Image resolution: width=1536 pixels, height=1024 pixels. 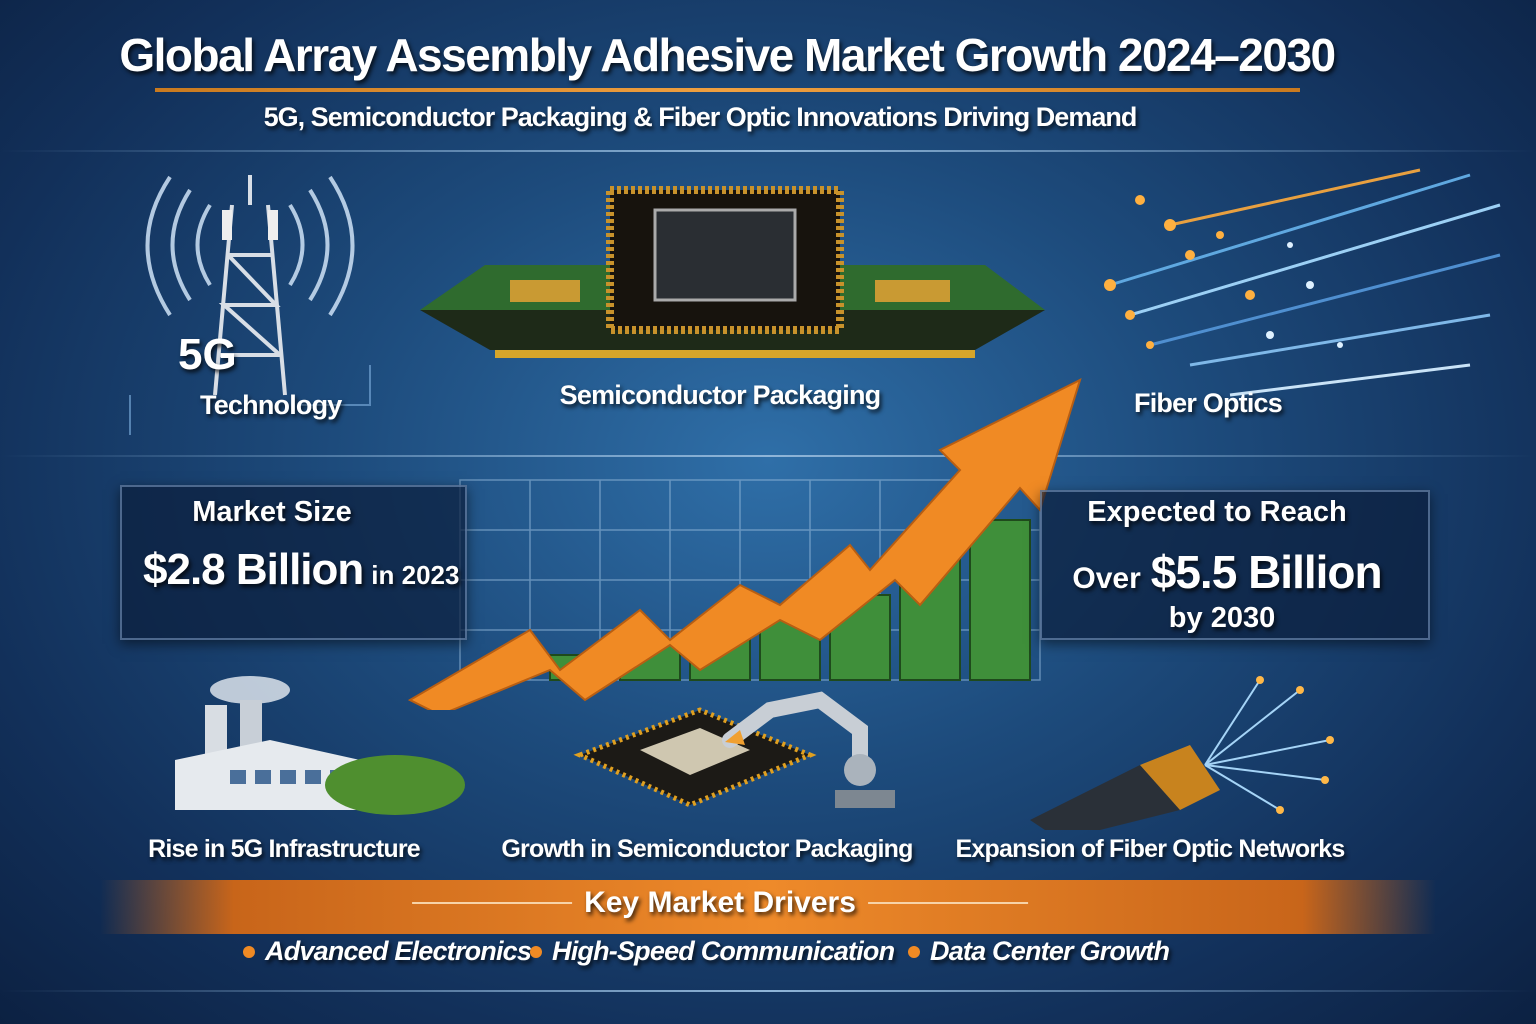 What do you see at coordinates (1182, 753) in the screenshot?
I see `fiber-cable-icon` at bounding box center [1182, 753].